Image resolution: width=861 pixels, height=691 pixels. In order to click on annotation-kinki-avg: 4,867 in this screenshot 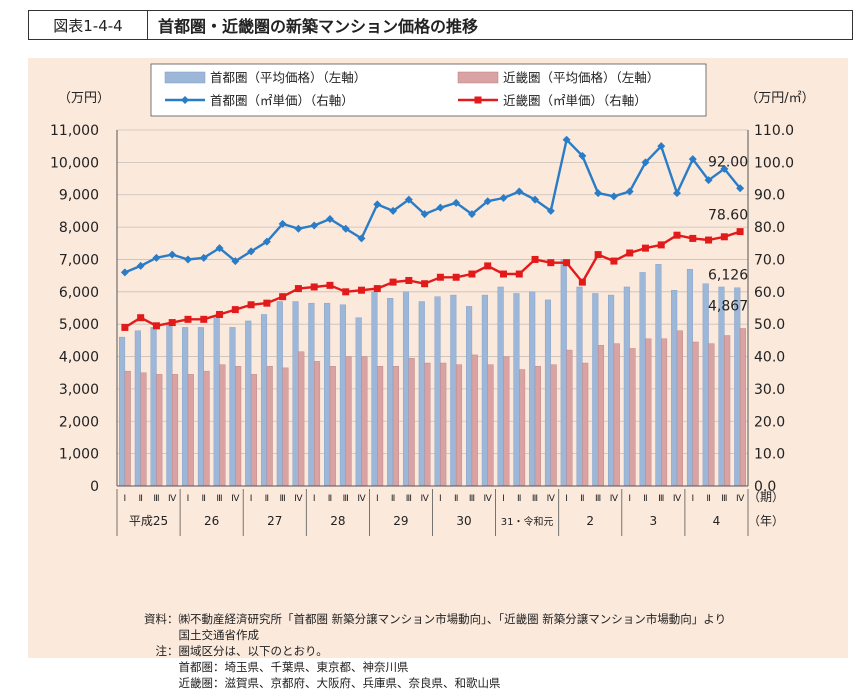, I will do `click(728, 306)`.